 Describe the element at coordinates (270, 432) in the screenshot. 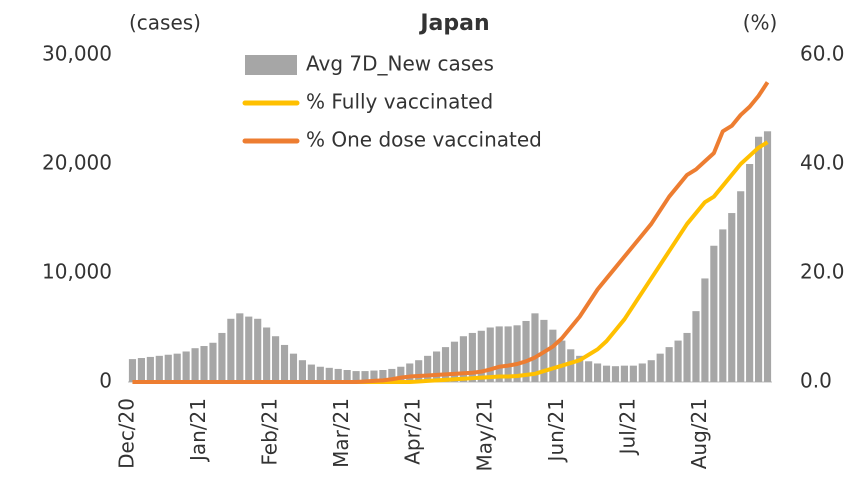

I see `x-tick-label: Feb/21` at that location.